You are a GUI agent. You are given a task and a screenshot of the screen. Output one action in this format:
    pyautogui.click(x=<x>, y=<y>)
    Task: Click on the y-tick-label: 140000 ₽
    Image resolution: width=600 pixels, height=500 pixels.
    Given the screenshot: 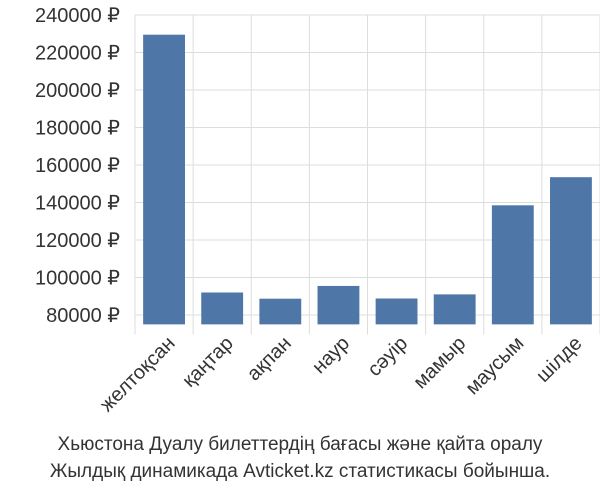 What is the action you would take?
    pyautogui.click(x=77, y=204)
    